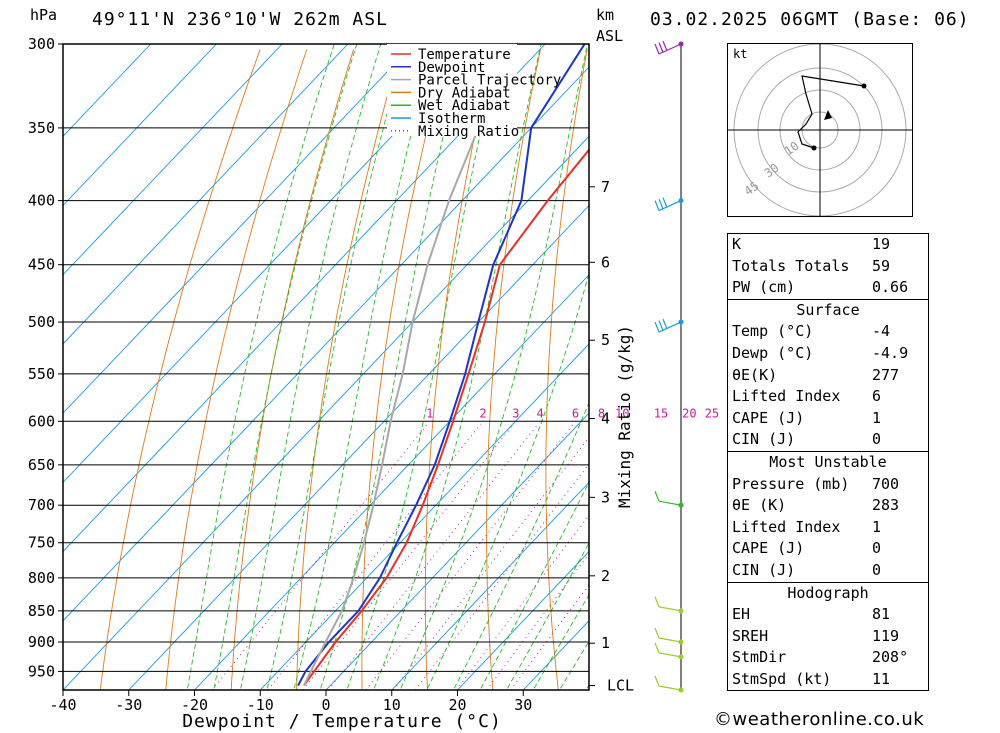 The image size is (1000, 733). I want to click on index-value: 277, so click(886, 374).